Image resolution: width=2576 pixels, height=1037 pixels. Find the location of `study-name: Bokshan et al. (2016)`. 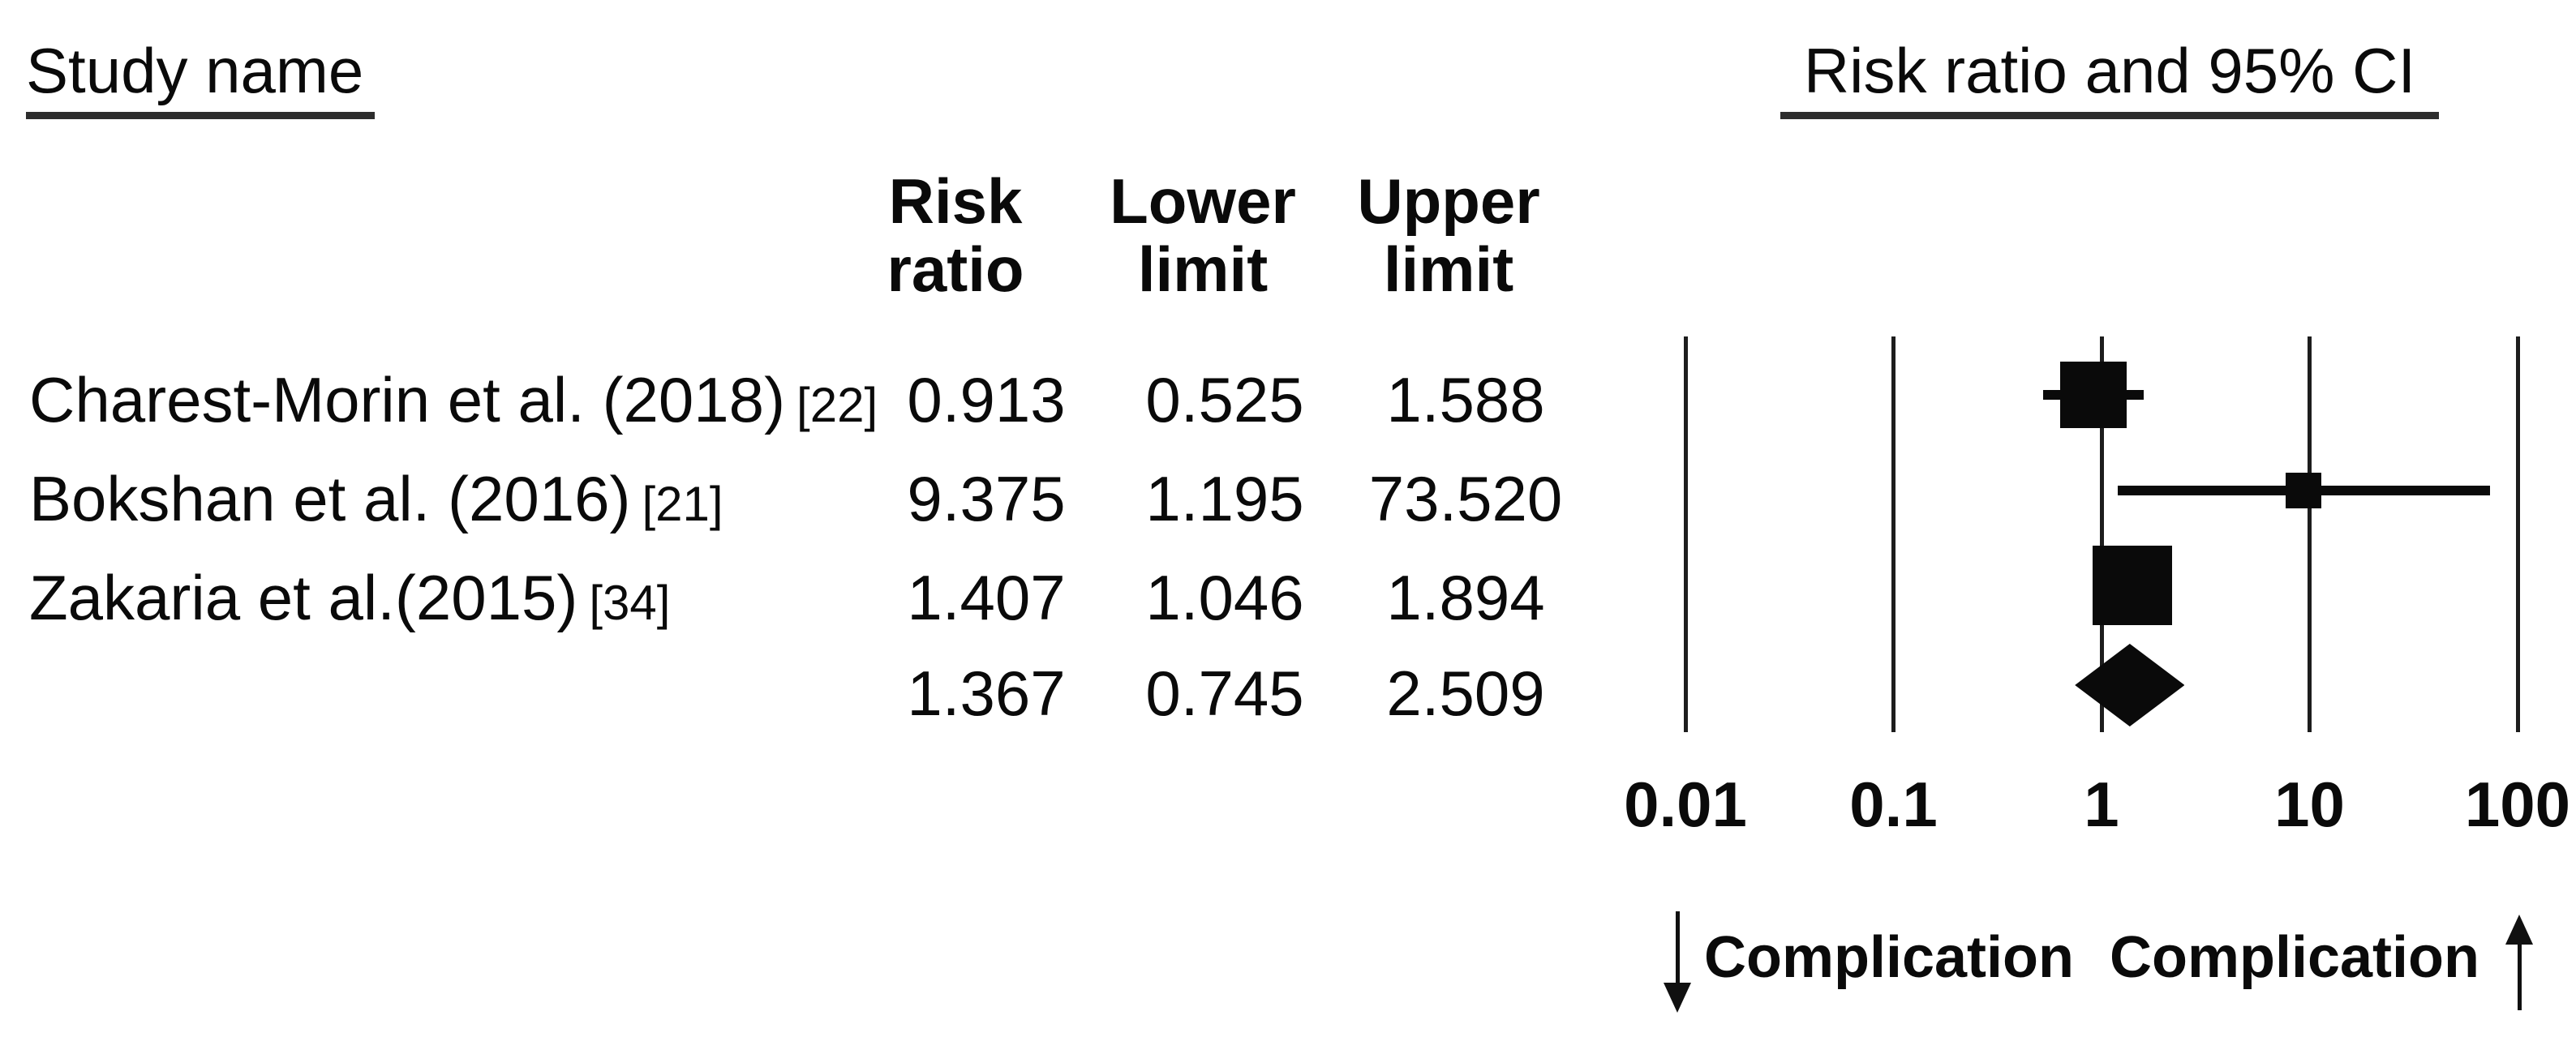

study-name: Bokshan et al. (2016) is located at coordinates (330, 498).